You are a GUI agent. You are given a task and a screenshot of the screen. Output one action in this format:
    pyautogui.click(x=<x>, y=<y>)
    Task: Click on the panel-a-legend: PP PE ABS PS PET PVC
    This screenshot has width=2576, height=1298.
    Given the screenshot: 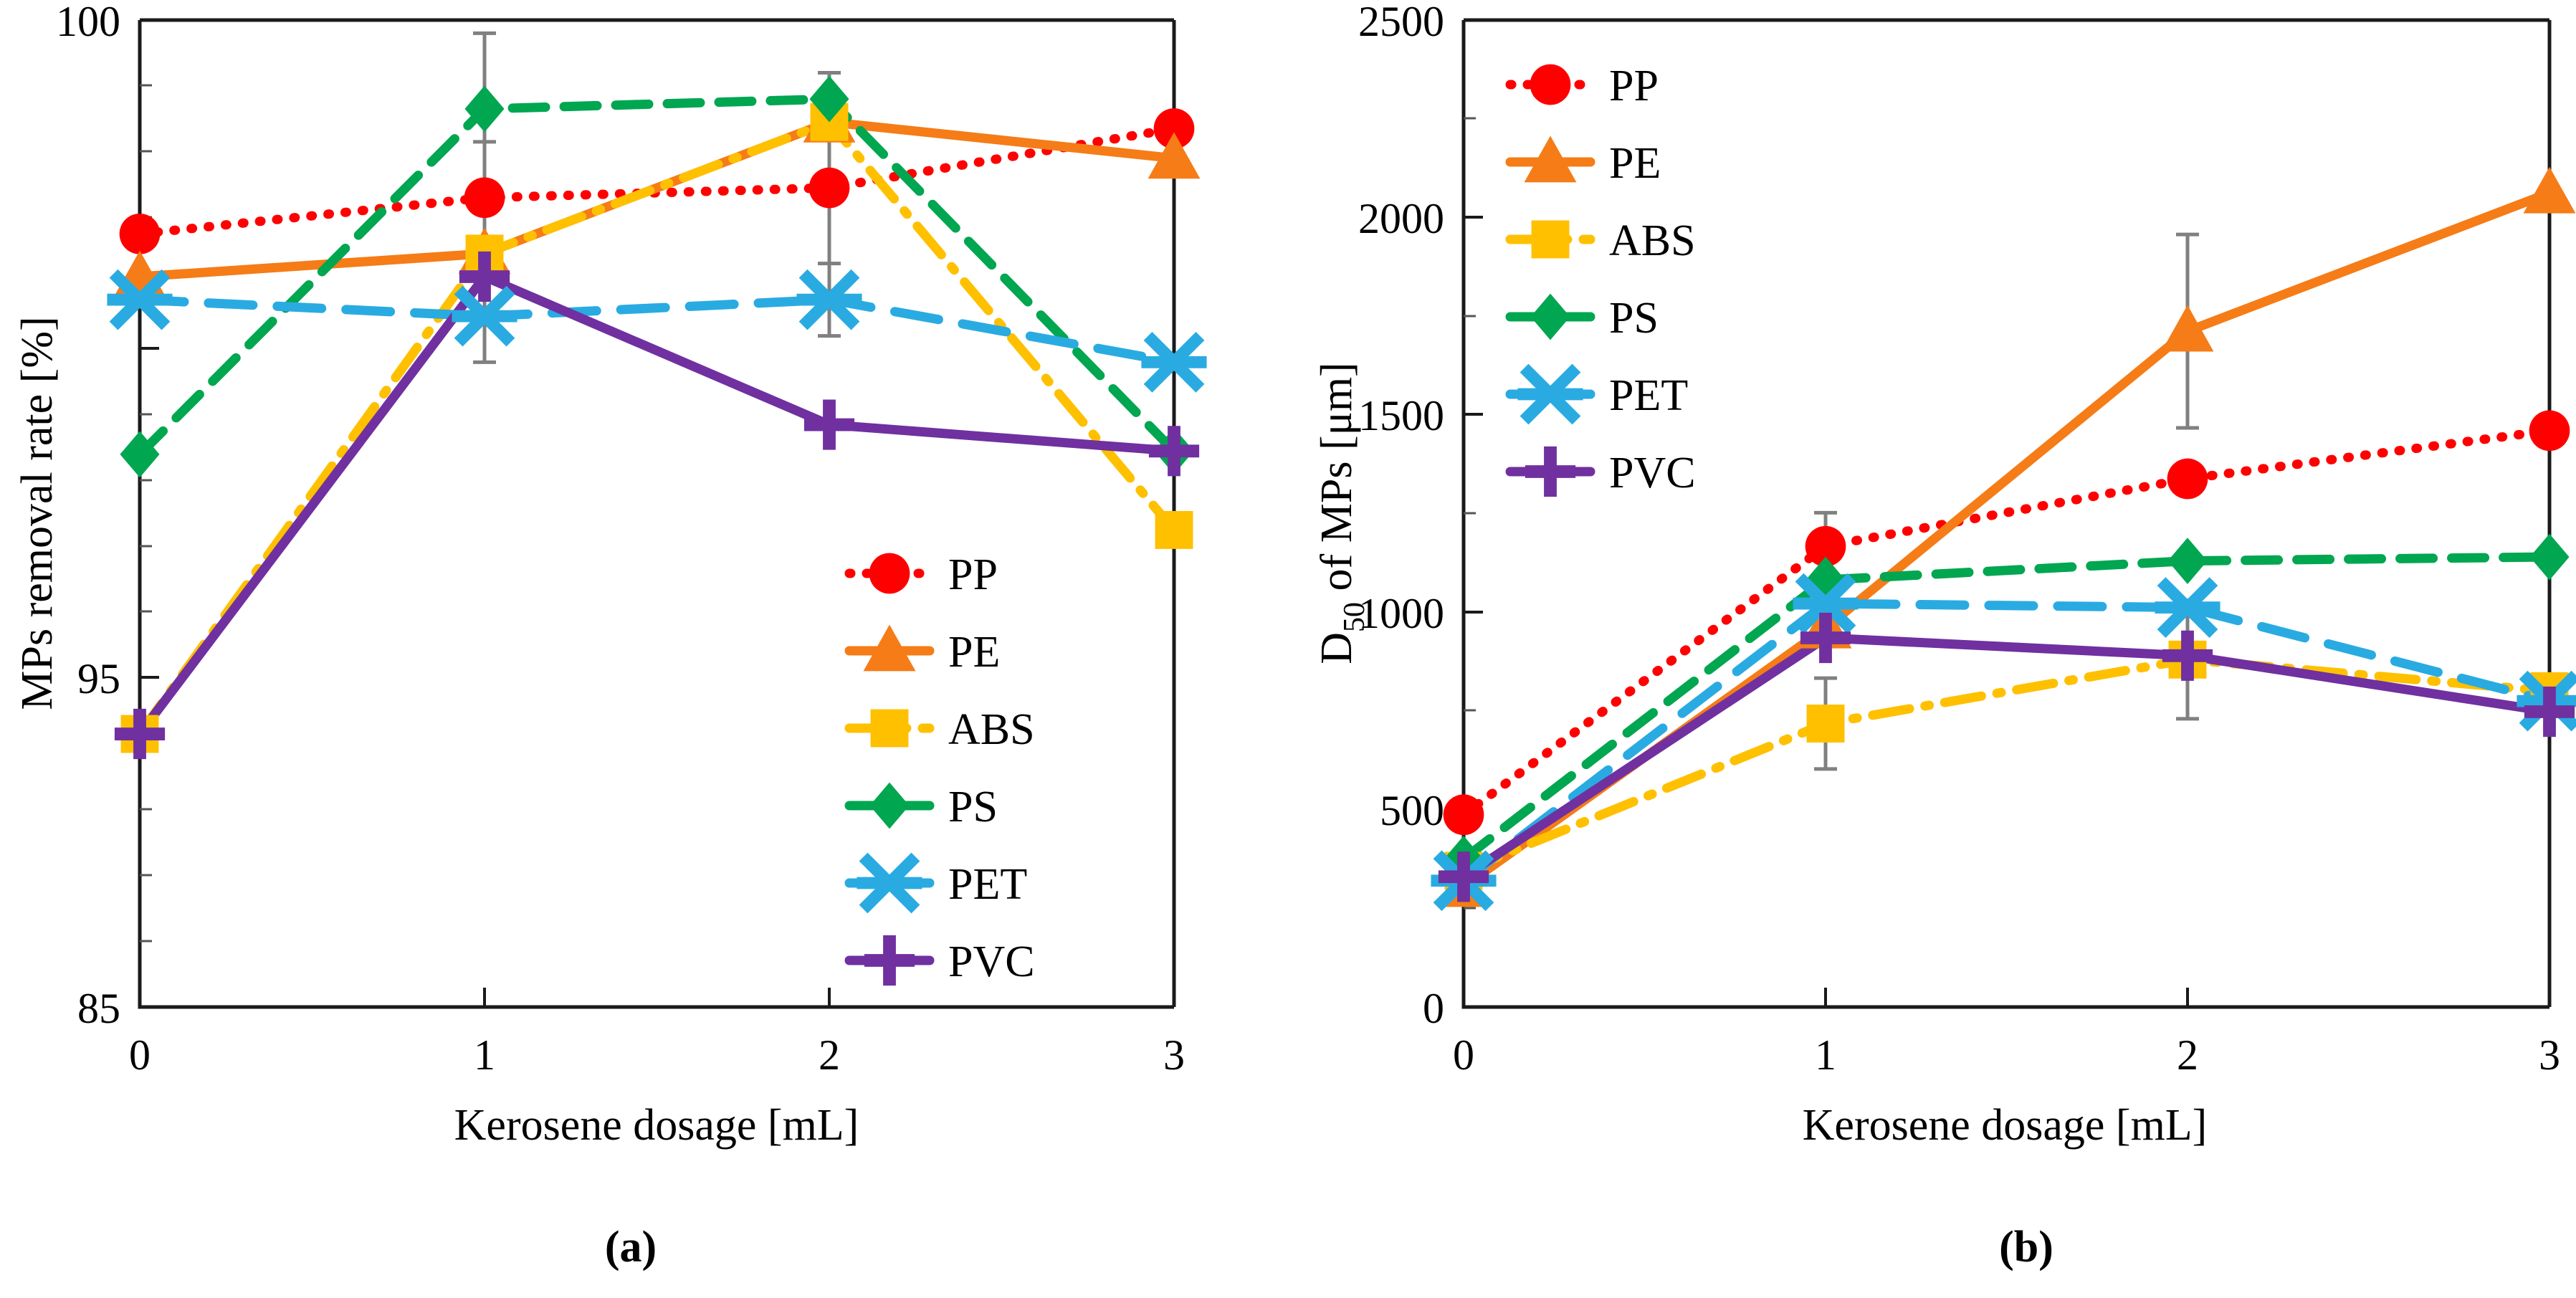 What is the action you would take?
    pyautogui.click(x=939, y=768)
    